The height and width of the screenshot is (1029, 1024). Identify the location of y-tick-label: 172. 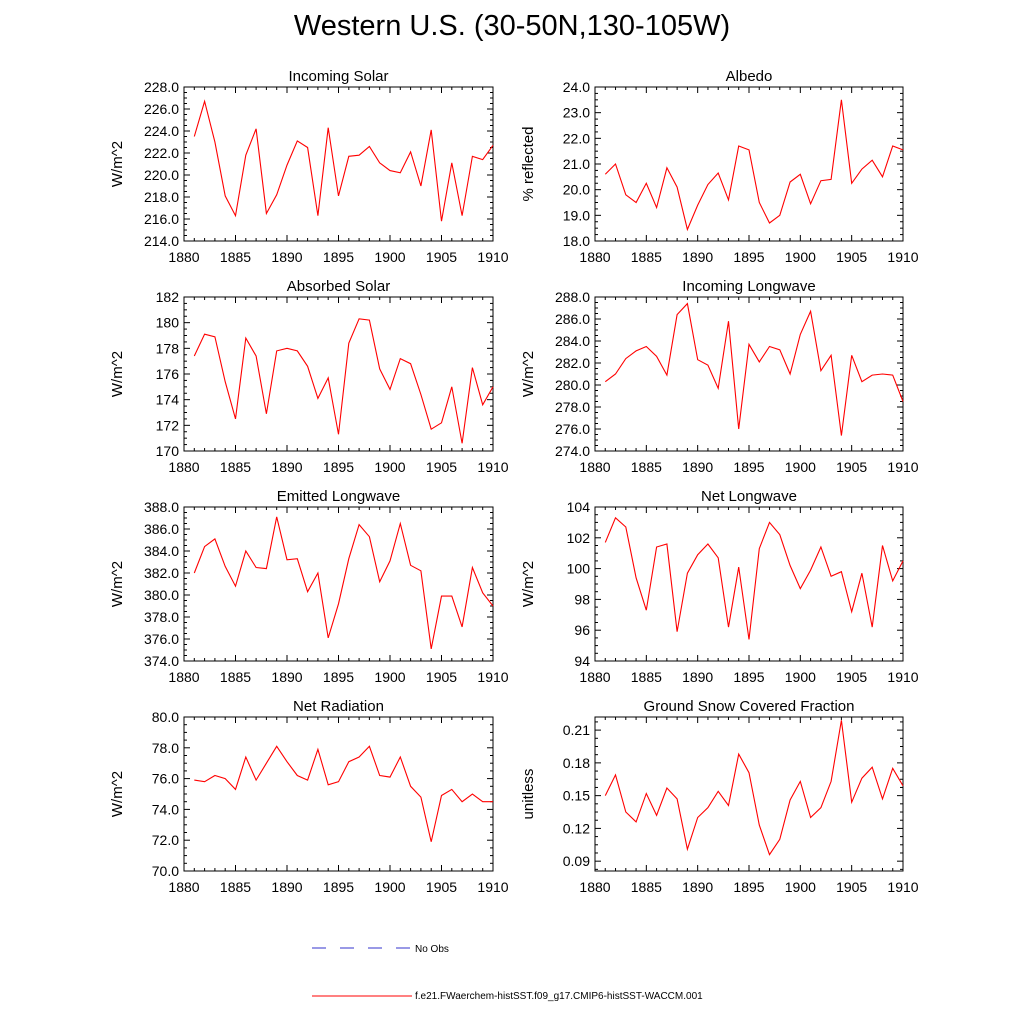
(168, 425).